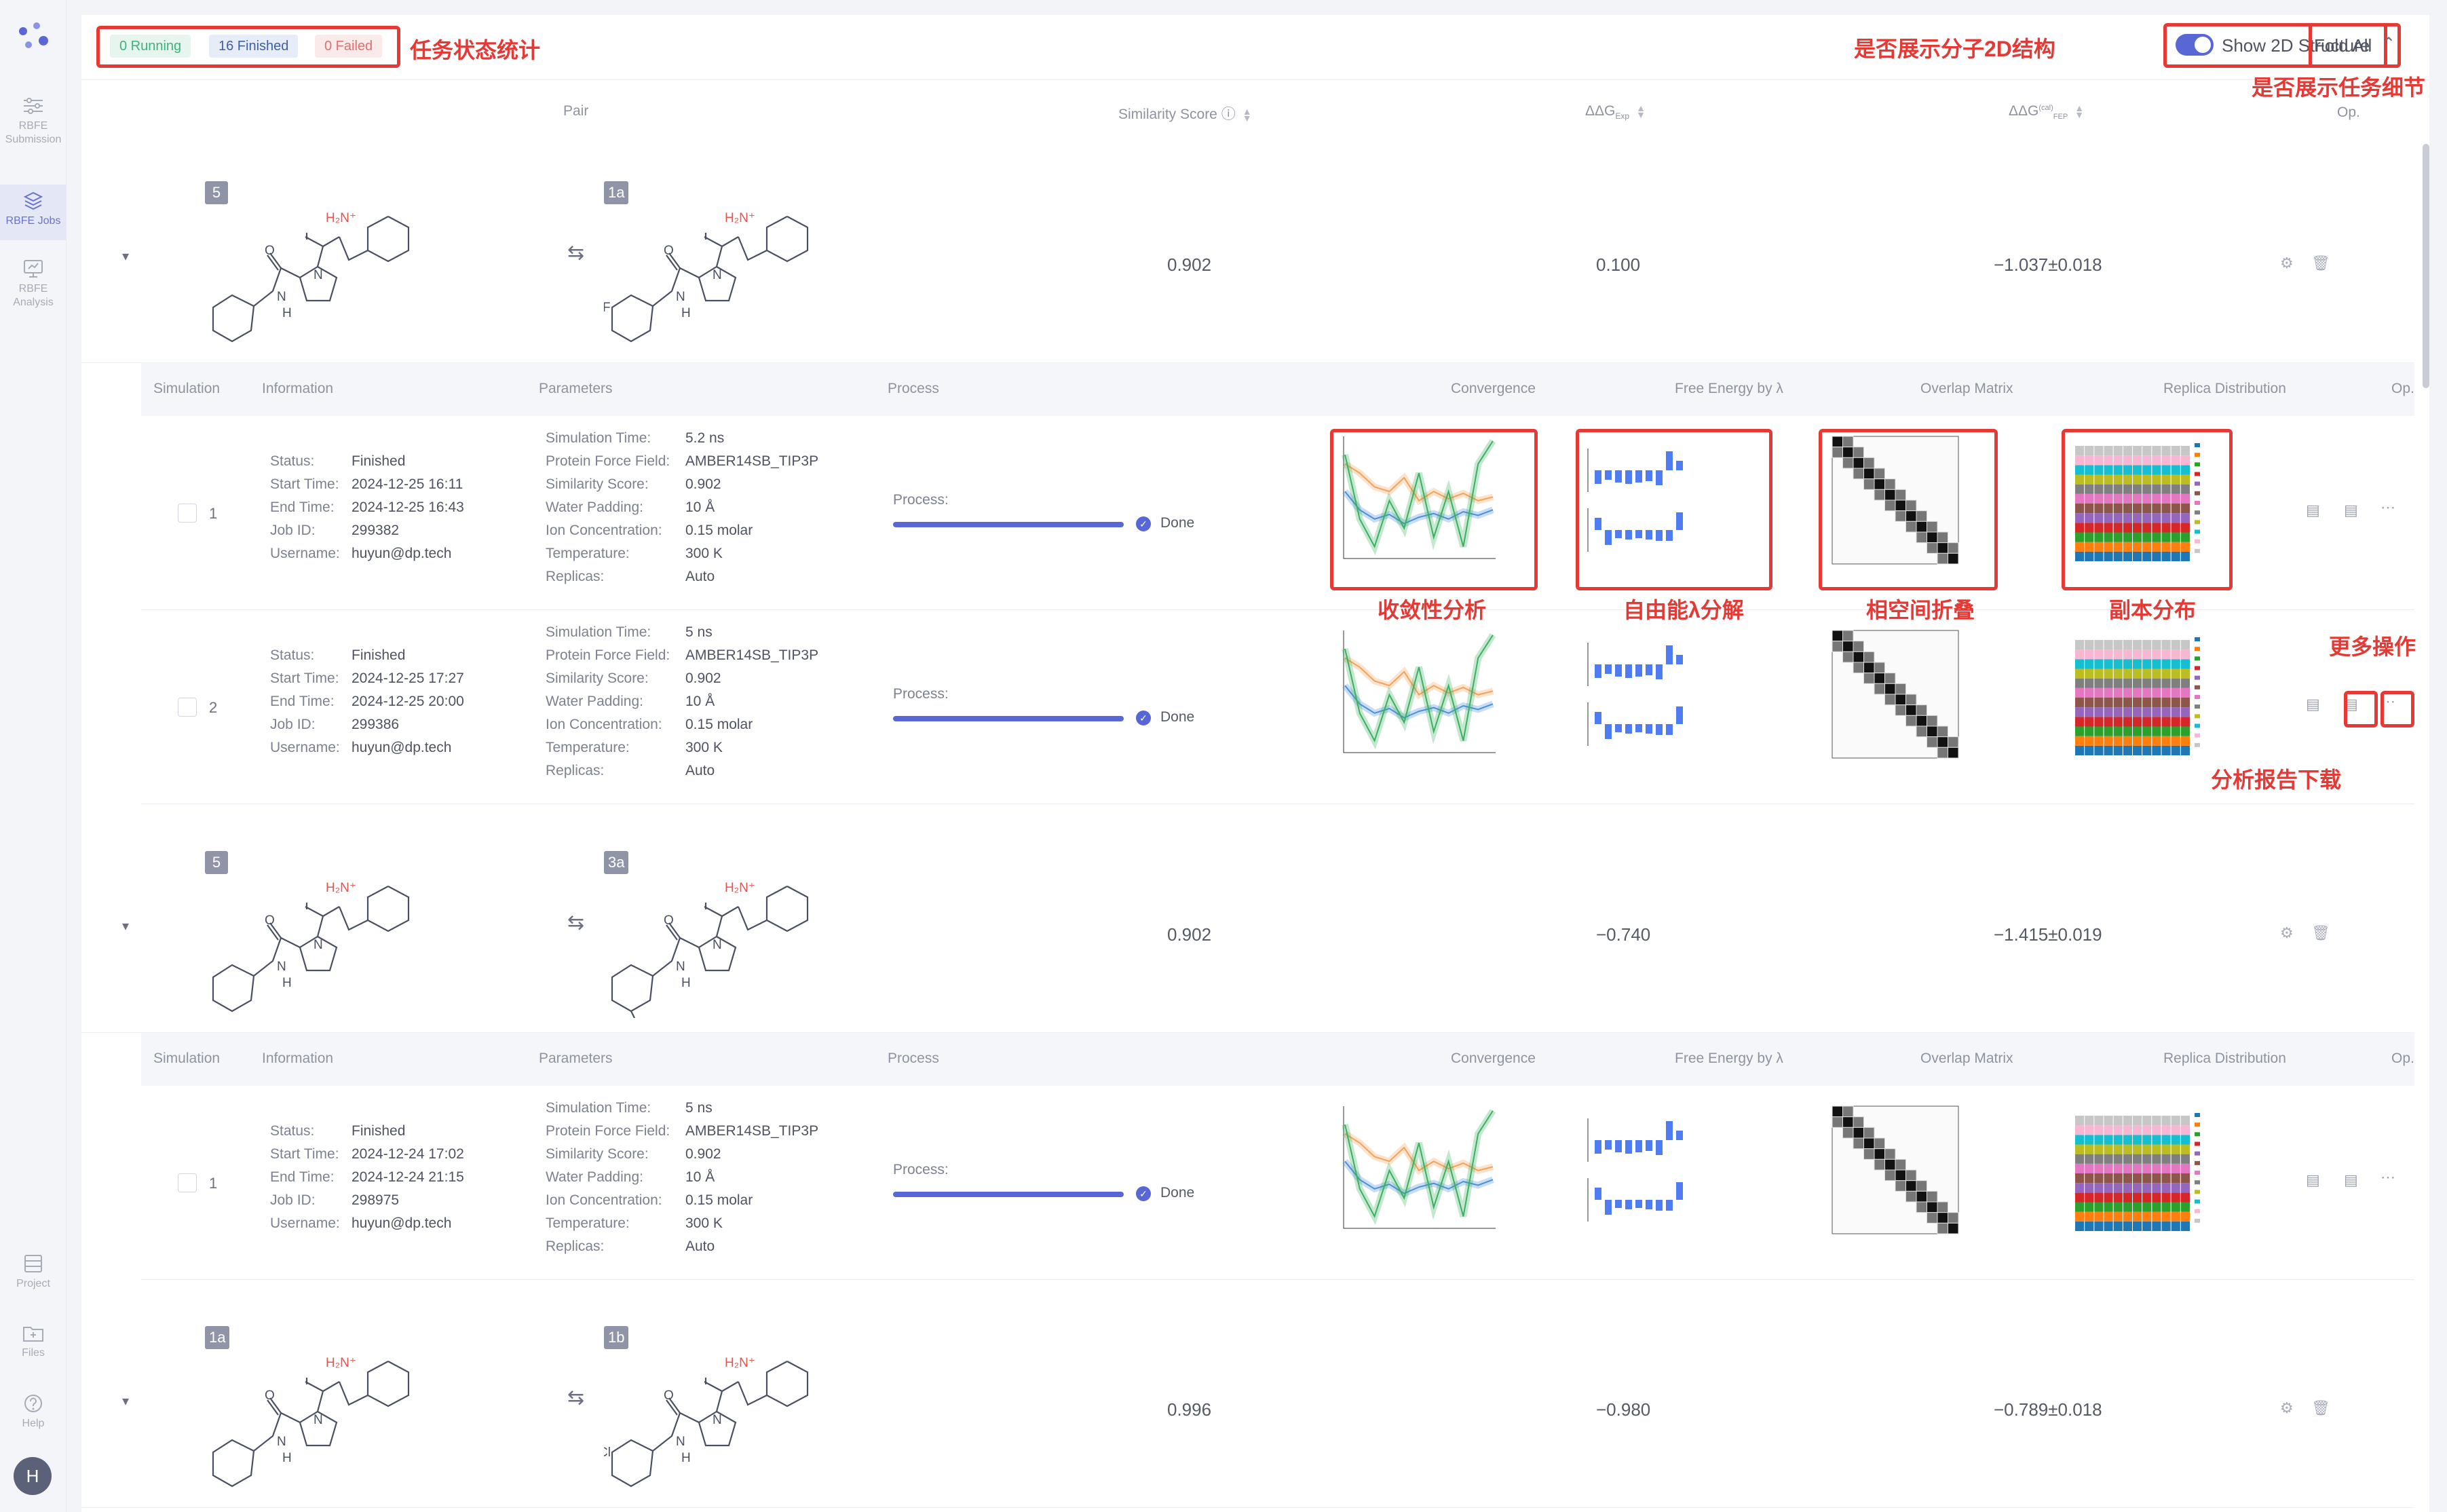 The width and height of the screenshot is (2447, 1512). Describe the element at coordinates (630, 1246) in the screenshot. I see `param-line: Replicas: Auto` at that location.